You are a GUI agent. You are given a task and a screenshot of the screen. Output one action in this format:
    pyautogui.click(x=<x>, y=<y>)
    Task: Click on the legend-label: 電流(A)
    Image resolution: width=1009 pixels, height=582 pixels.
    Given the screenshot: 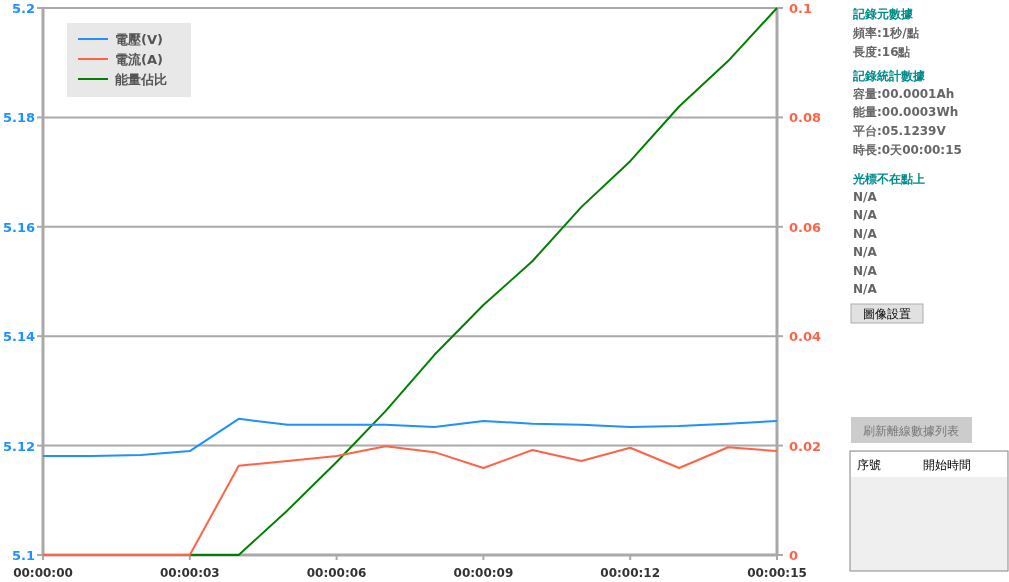 What is the action you would take?
    pyautogui.click(x=139, y=59)
    